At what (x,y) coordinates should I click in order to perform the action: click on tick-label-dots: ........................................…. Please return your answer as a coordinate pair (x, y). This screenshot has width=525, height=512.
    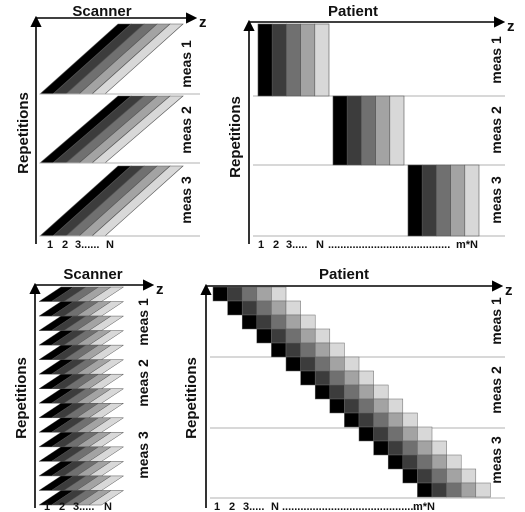
    Looking at the image, I should click on (351, 506).